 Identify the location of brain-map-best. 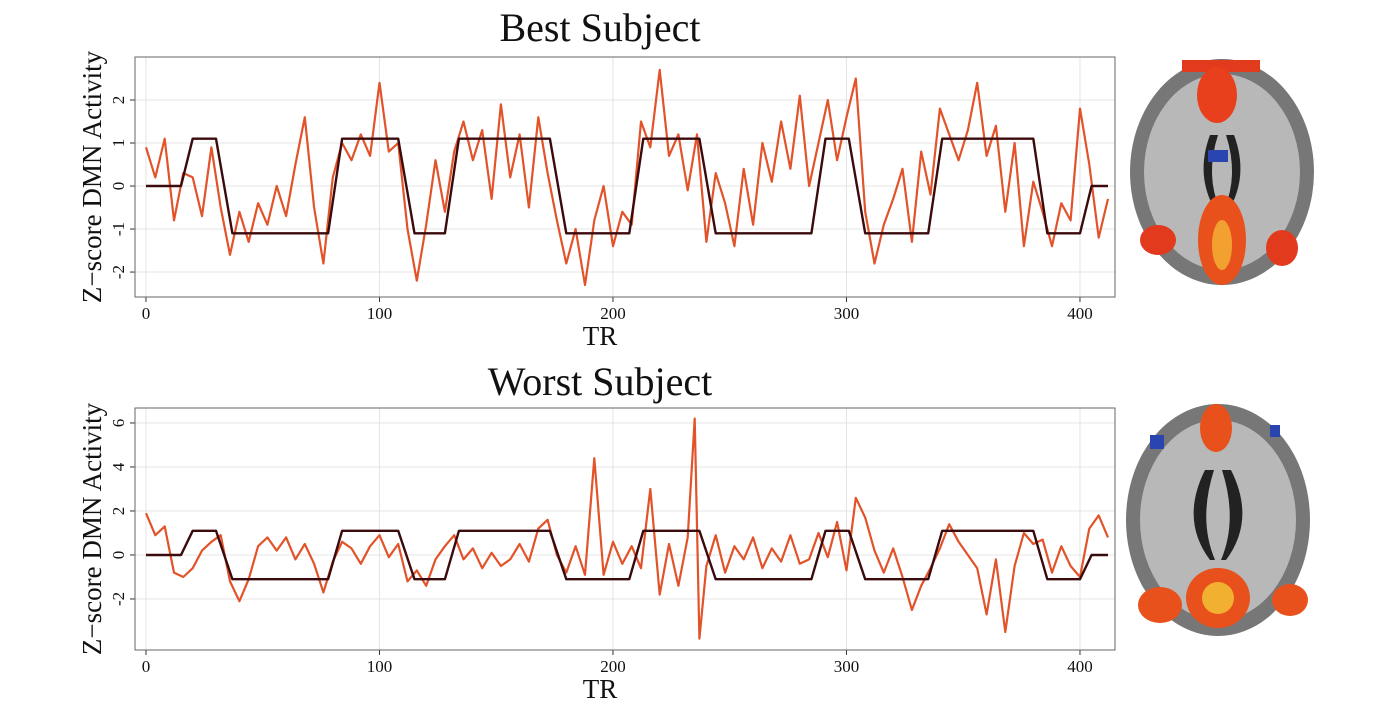
(1222, 172).